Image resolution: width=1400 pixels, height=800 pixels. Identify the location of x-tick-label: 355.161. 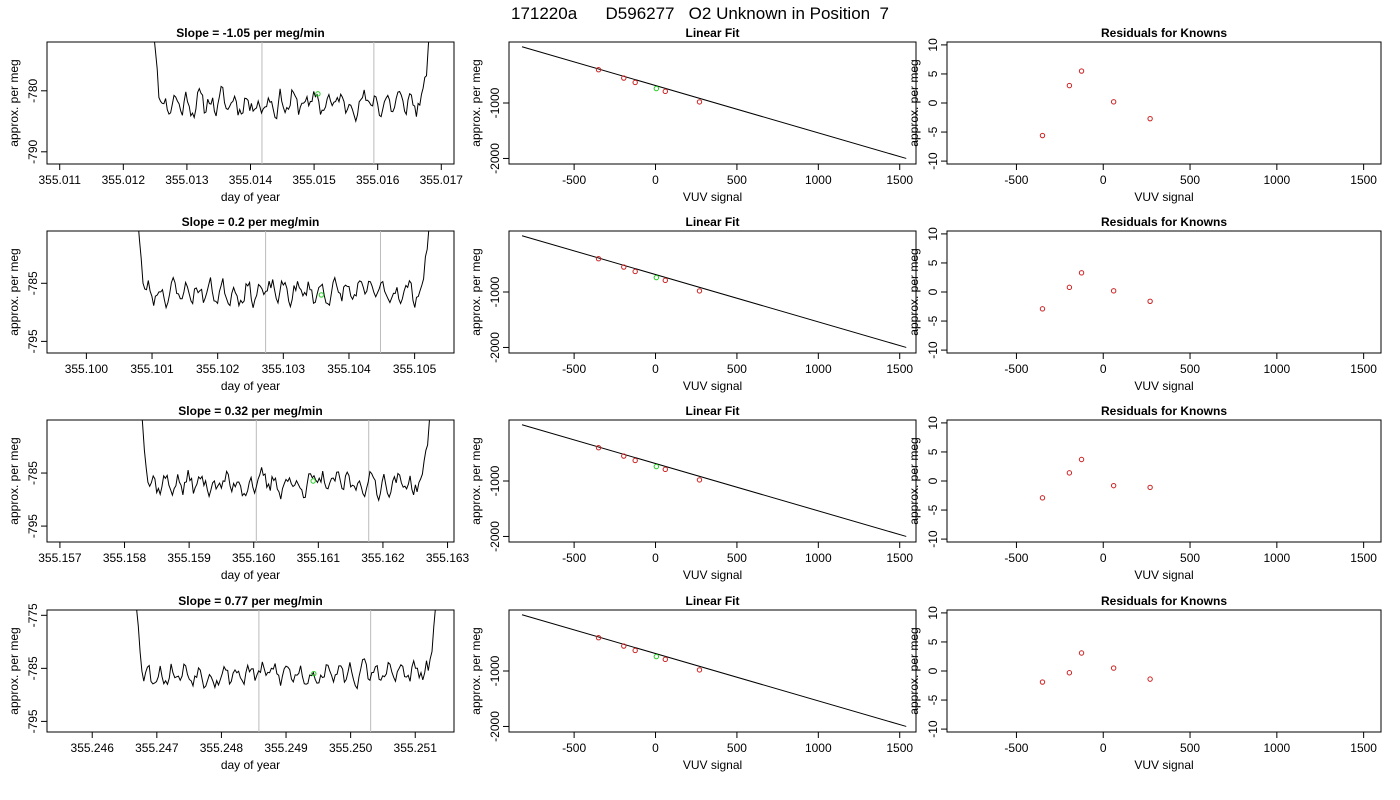
(319, 558).